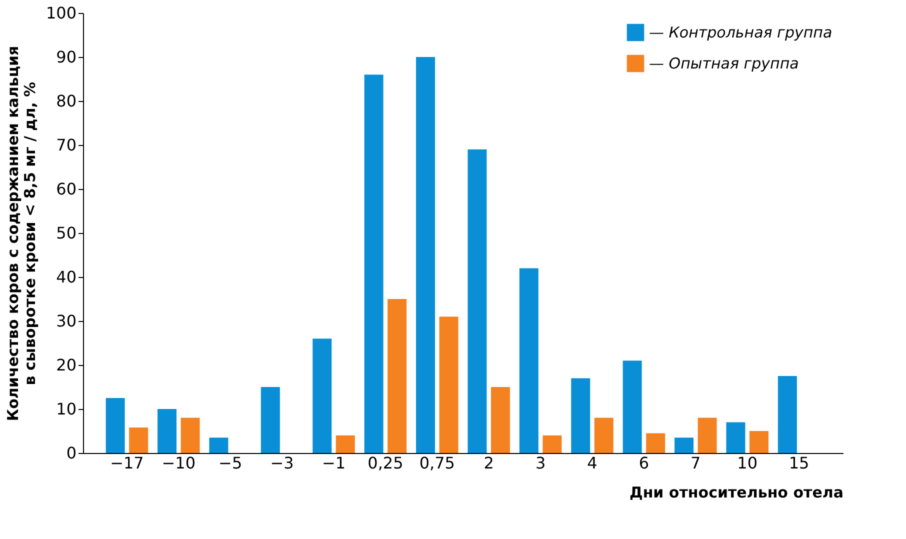  What do you see at coordinates (724, 63) in the screenshot?
I see `legend-label: — Опытная группа` at bounding box center [724, 63].